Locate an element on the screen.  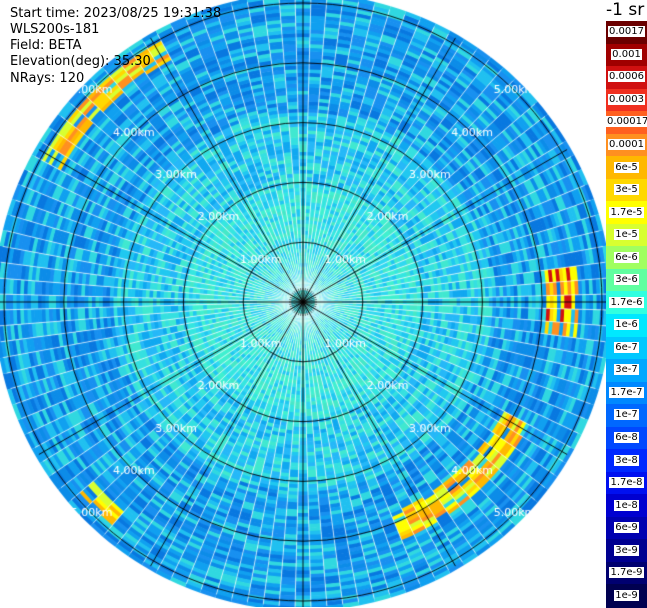
colorbar-tick-label: 1.7e-6 is located at coordinates (626, 302).